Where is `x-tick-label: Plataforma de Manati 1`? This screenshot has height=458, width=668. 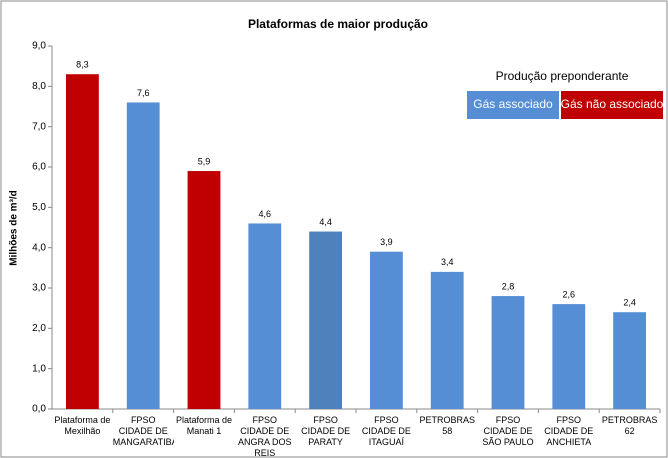
x-tick-label: Plataforma de Manati 1 is located at coordinates (203, 425).